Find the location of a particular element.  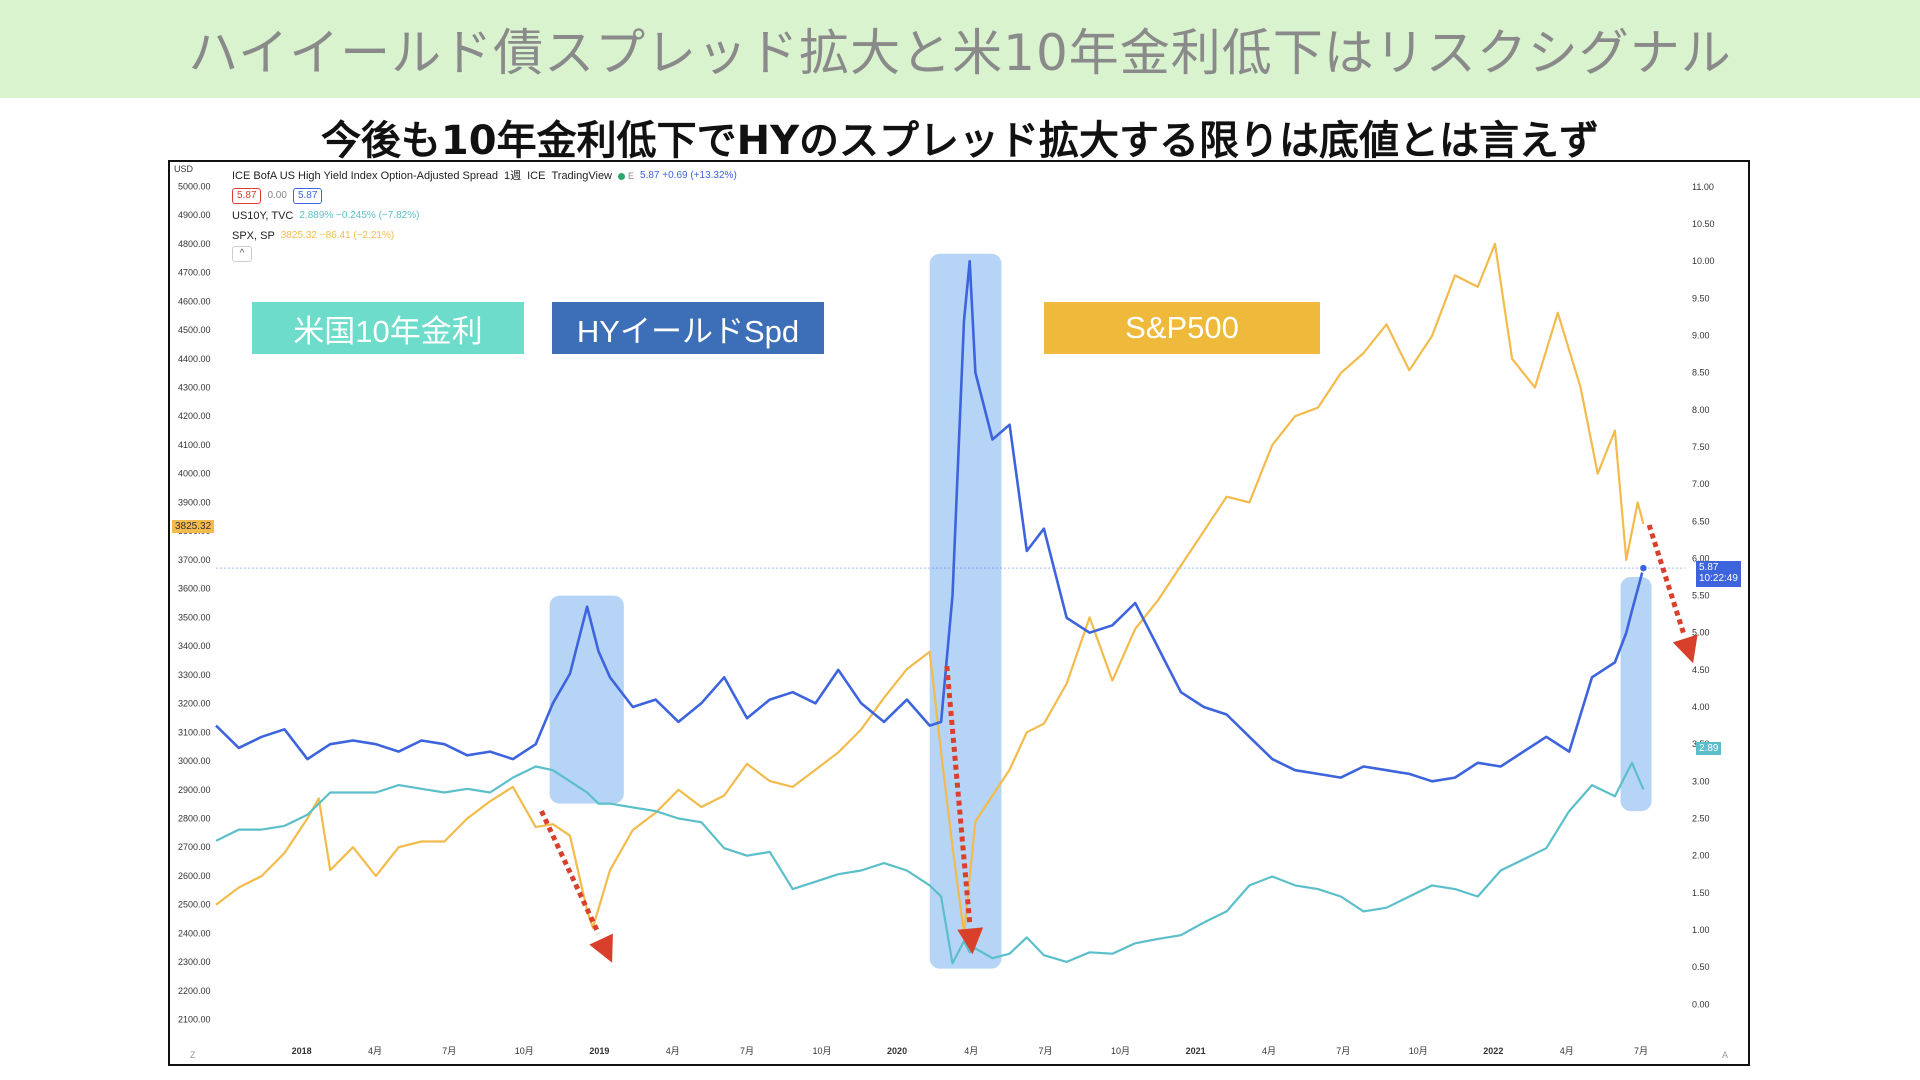

left-axis-tick-14: 3500.00 is located at coordinates (194, 617).